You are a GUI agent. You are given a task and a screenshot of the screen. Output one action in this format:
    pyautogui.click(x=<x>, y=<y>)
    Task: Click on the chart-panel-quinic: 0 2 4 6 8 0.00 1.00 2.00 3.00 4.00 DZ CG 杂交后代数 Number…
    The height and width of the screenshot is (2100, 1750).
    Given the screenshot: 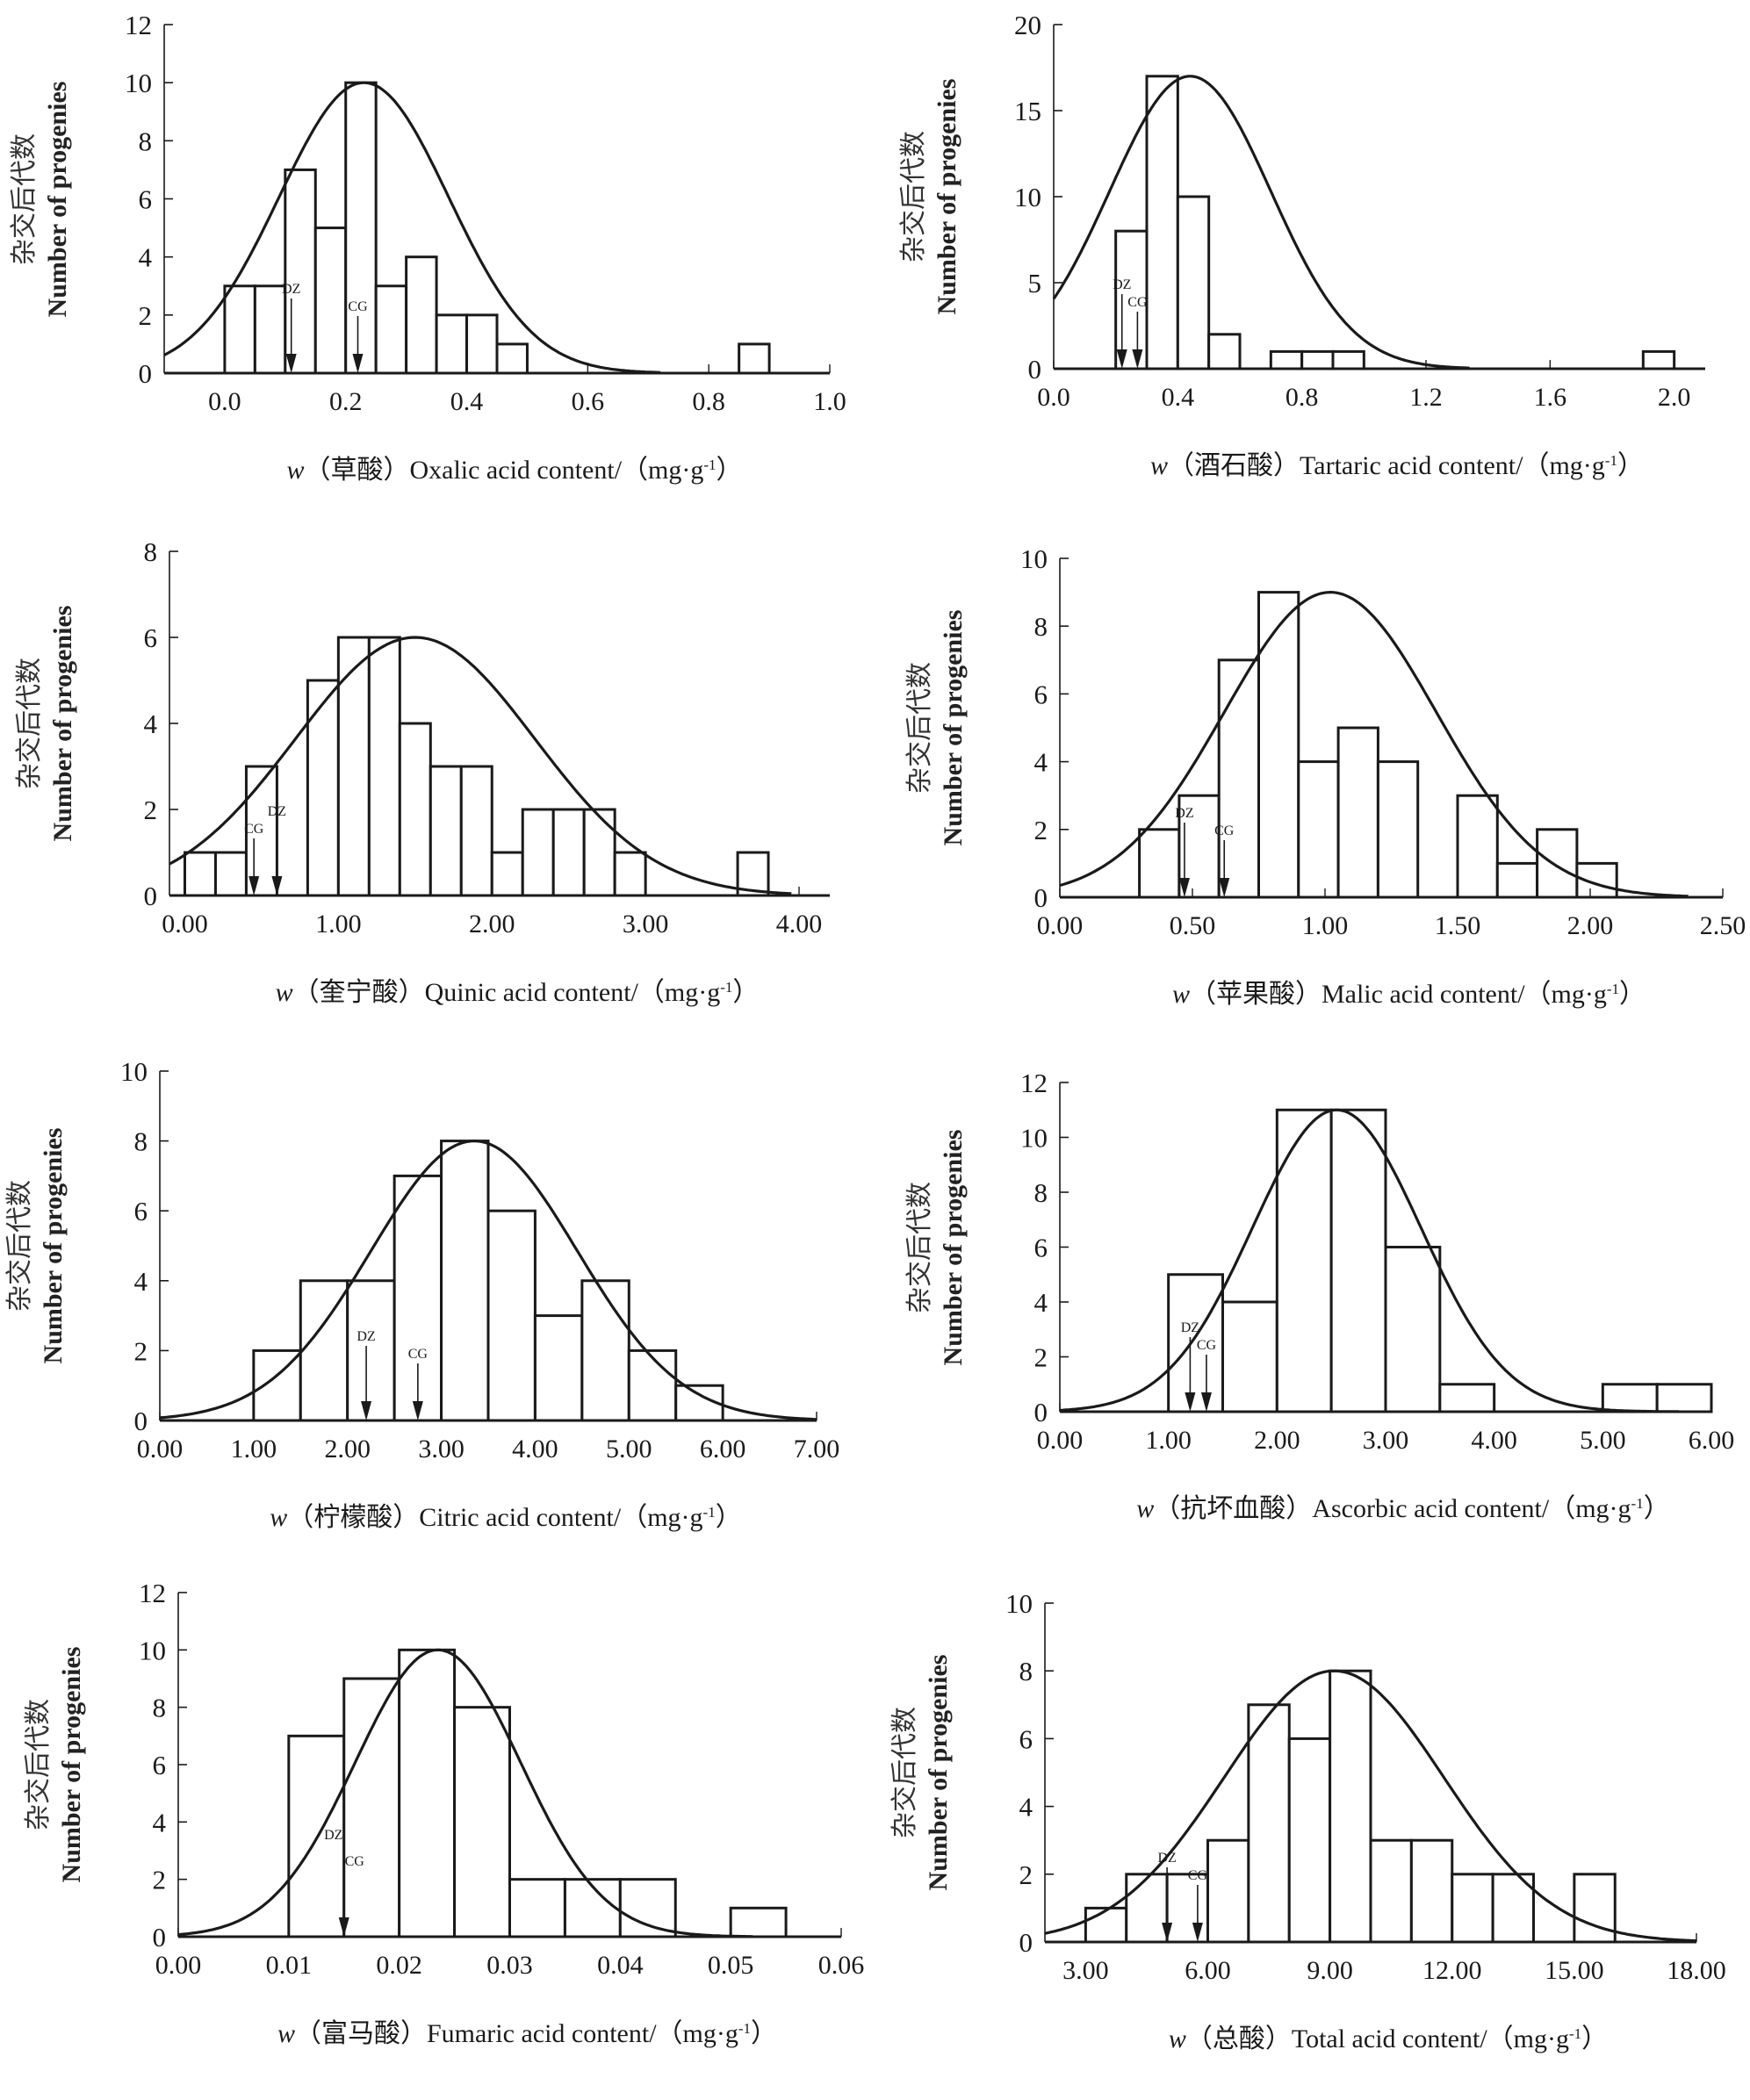 What is the action you would take?
    pyautogui.click(x=437, y=787)
    